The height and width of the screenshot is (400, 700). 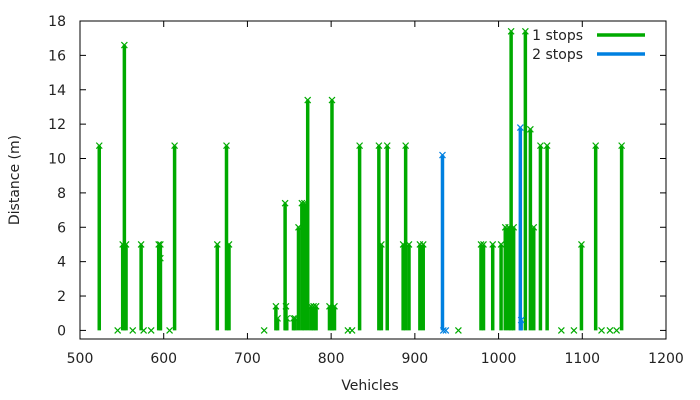 What do you see at coordinates (57, 91) in the screenshot?
I see `y-tick-label: 14` at bounding box center [57, 91].